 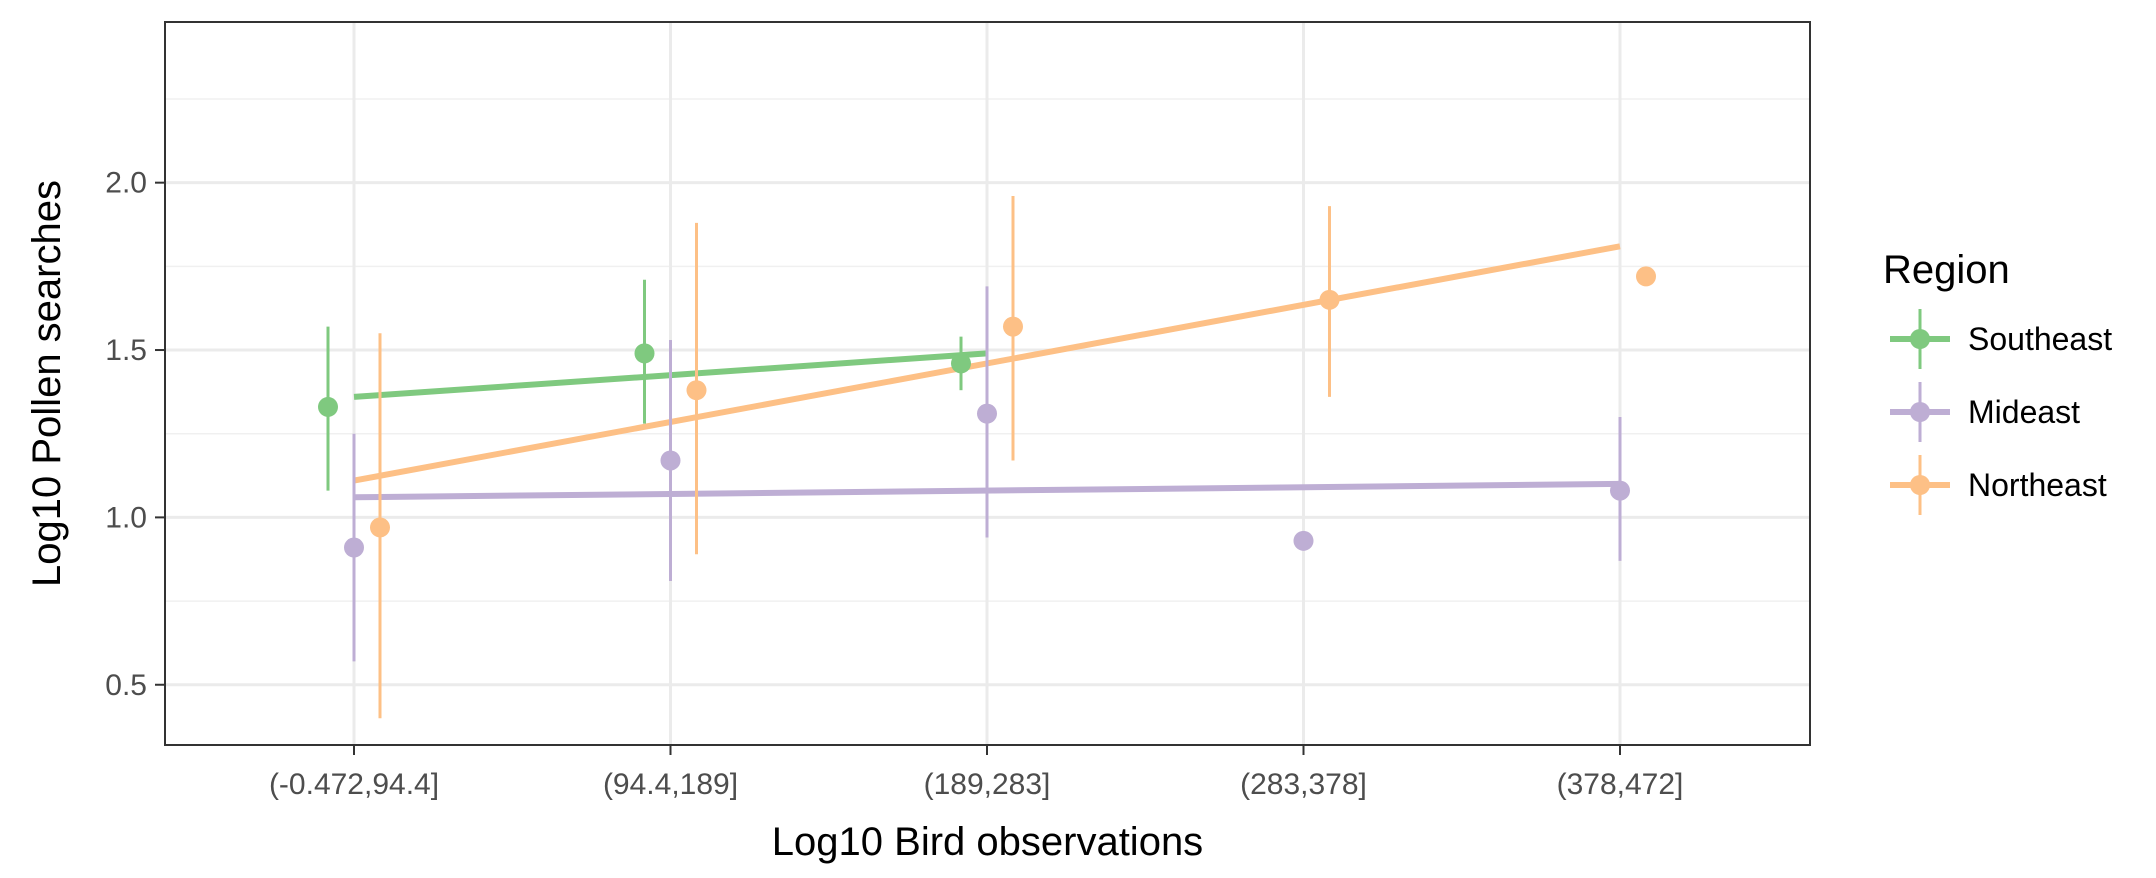 What do you see at coordinates (126, 685) in the screenshot?
I see `y-tick-label: 0.5` at bounding box center [126, 685].